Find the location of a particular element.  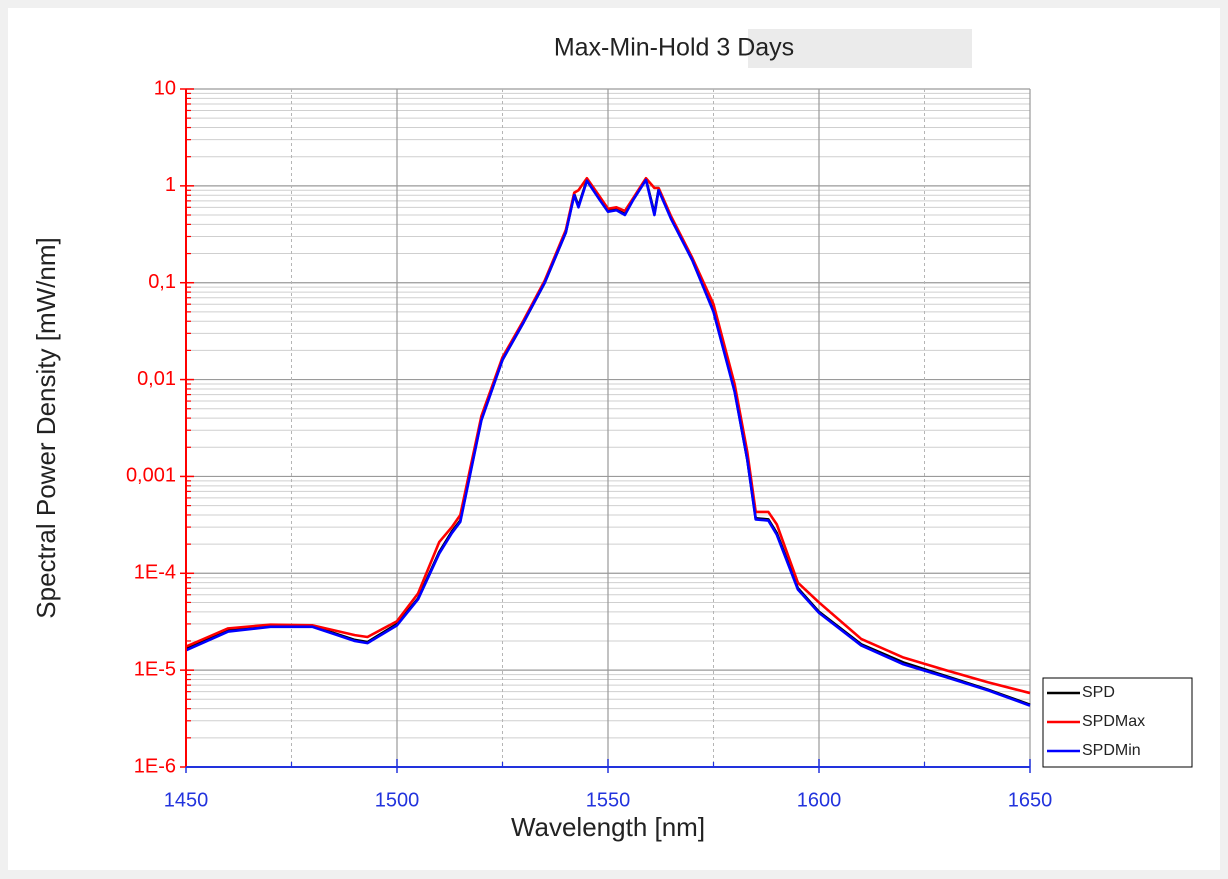

x-tick-label: 1550 is located at coordinates (608, 800).